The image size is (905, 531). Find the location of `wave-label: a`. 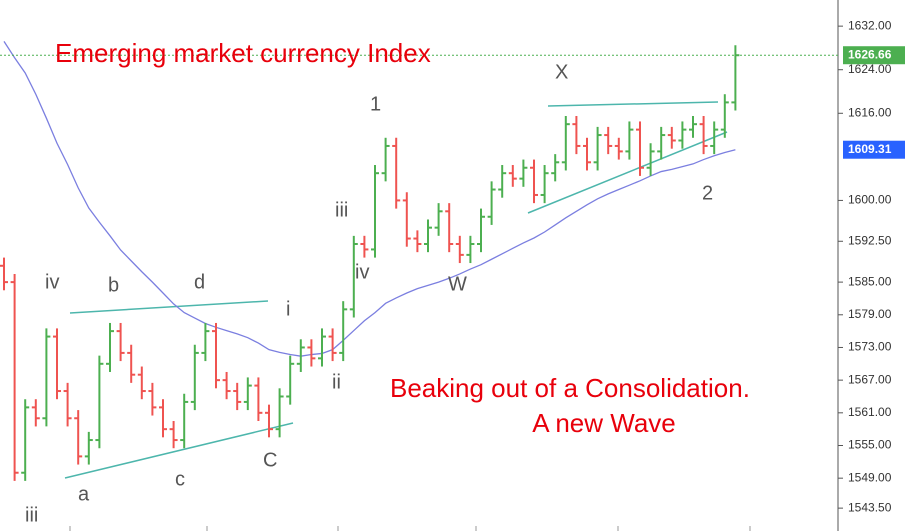

wave-label: a is located at coordinates (84, 494).